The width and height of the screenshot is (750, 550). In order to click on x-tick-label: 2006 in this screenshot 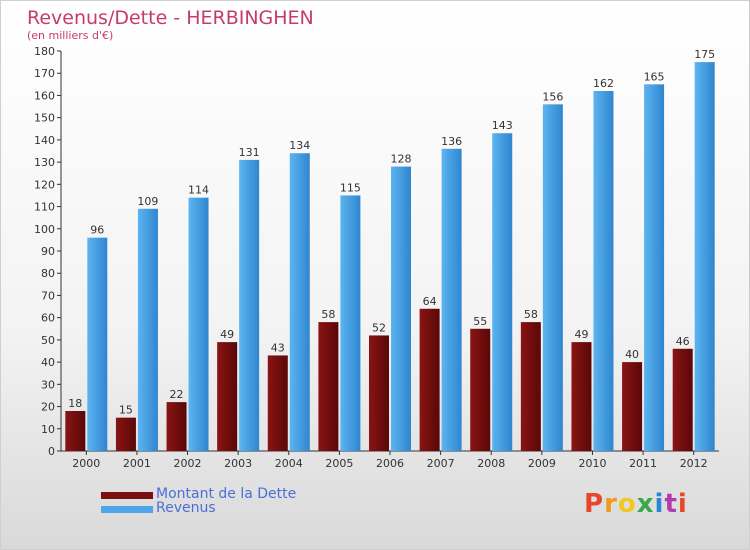, I will do `click(390, 463)`.